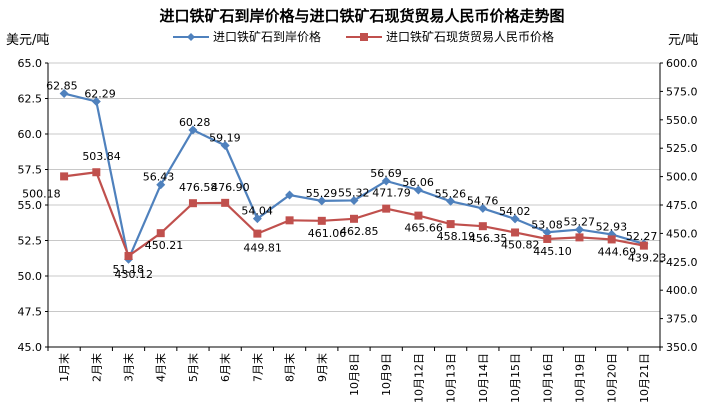 The height and width of the screenshot is (416, 725). Describe the element at coordinates (547, 224) in the screenshot. I see `series-1-data-label: 53.08` at that location.